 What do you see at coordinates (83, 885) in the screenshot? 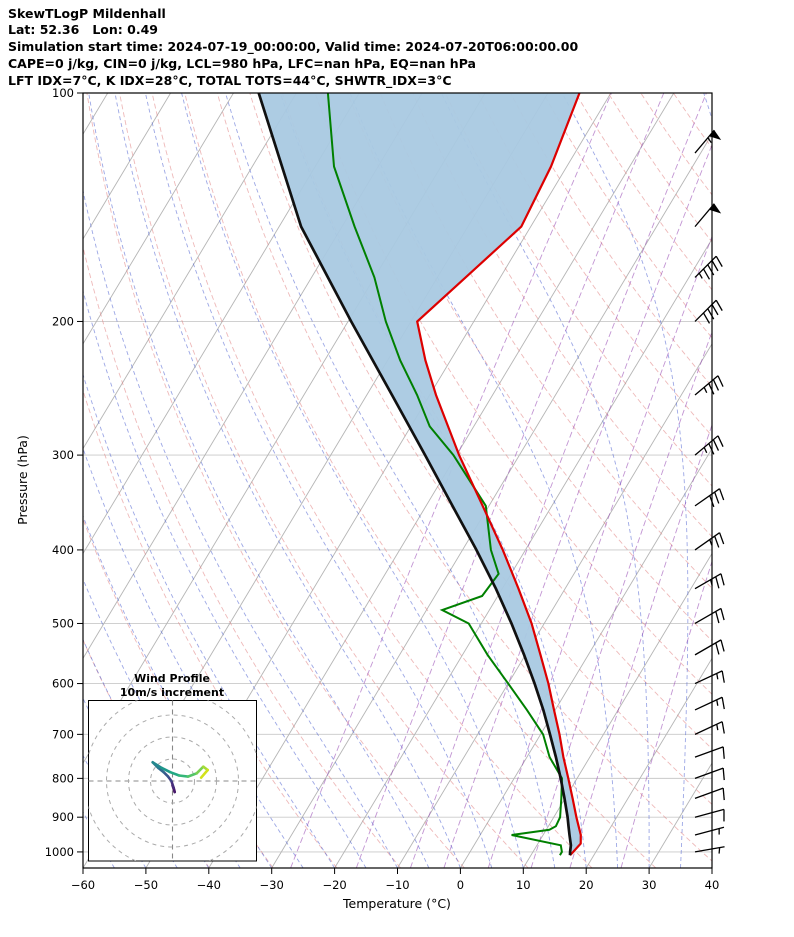
I see `x-tick-label: −60` at bounding box center [83, 885].